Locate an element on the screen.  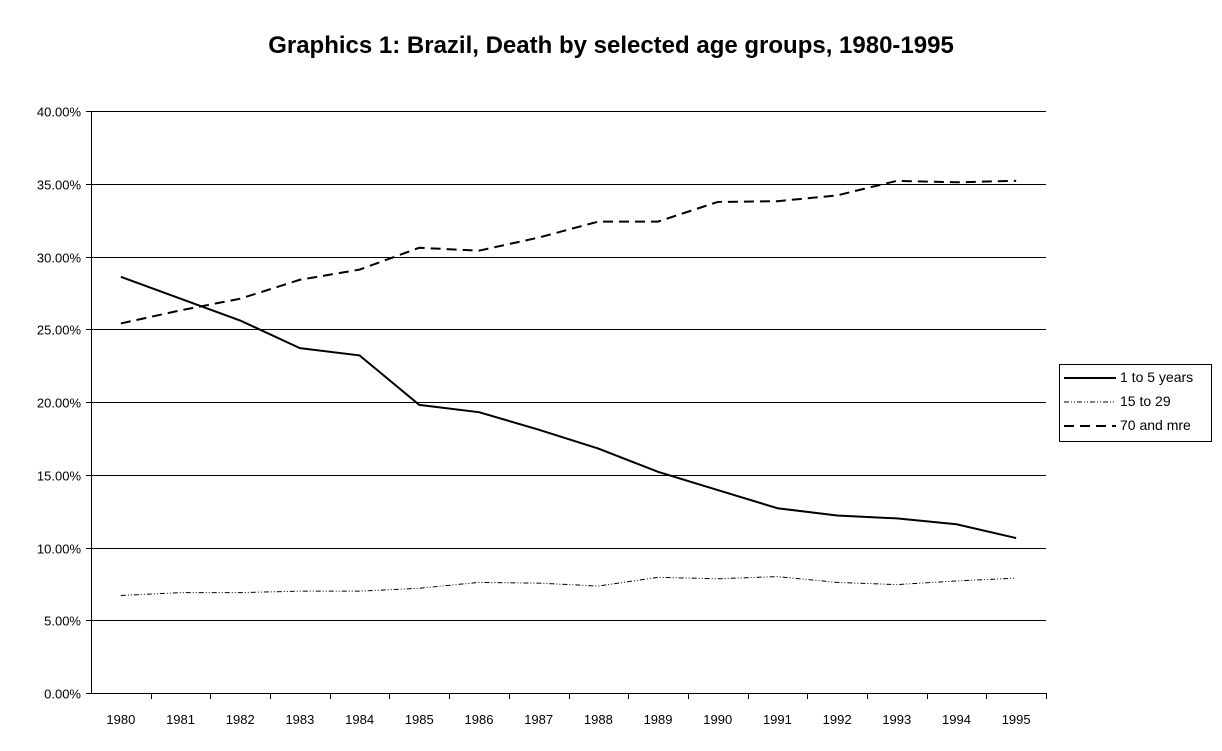
x-tick-label: 1989 is located at coordinates (658, 719).